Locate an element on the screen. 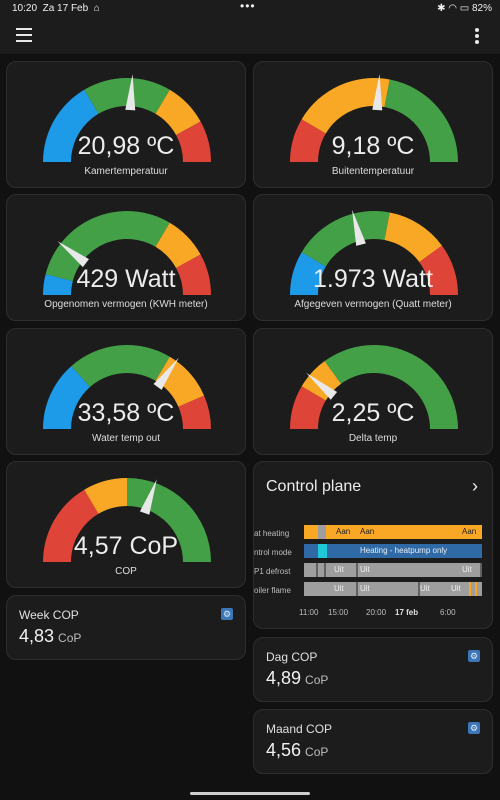 The width and height of the screenshot is (500, 800). gauge-label: Water temp out is located at coordinates (126, 438).